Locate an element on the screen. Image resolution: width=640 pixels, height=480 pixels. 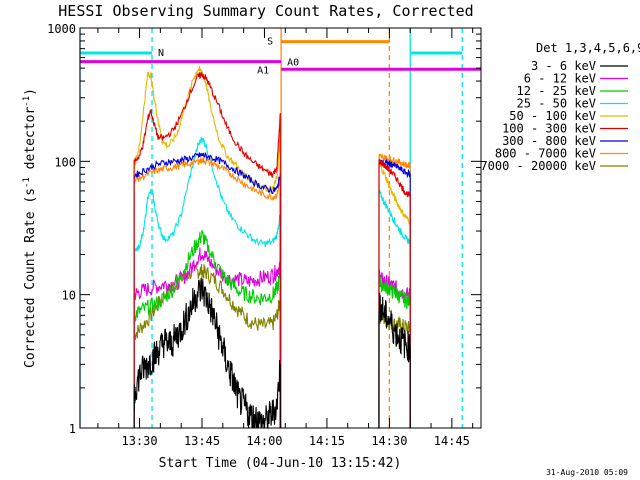
x-tick-label: 14:45 is located at coordinates (452, 441).